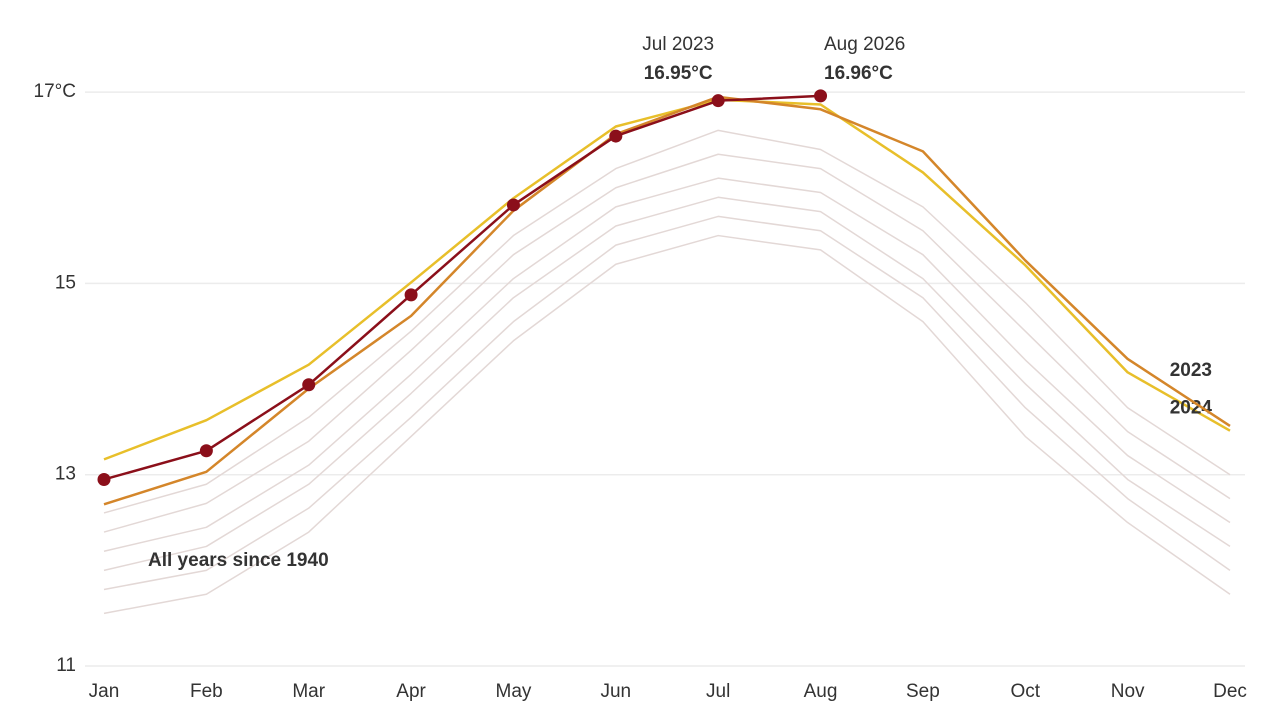 The image size is (1280, 720). Describe the element at coordinates (238, 560) in the screenshot. I see `background-label: All years since 1940` at that location.